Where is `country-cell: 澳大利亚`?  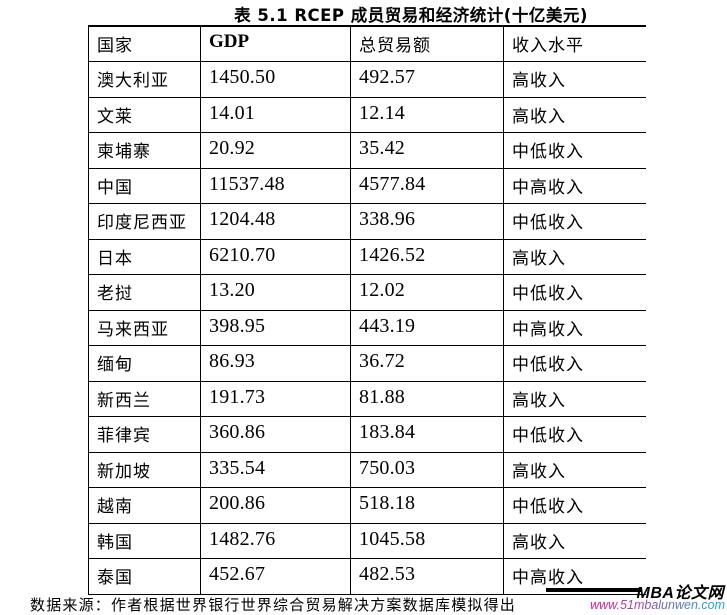 country-cell: 澳大利亚 is located at coordinates (144, 79).